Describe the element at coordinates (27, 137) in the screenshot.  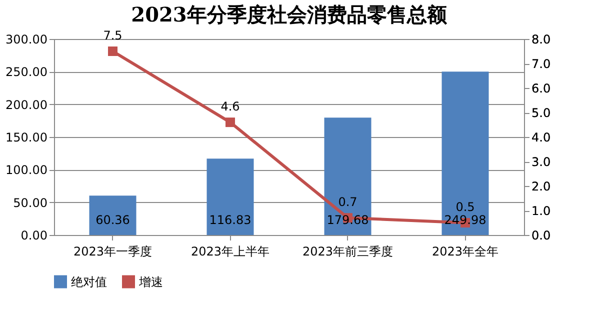
I see `y-tick-label: 150.00` at that location.